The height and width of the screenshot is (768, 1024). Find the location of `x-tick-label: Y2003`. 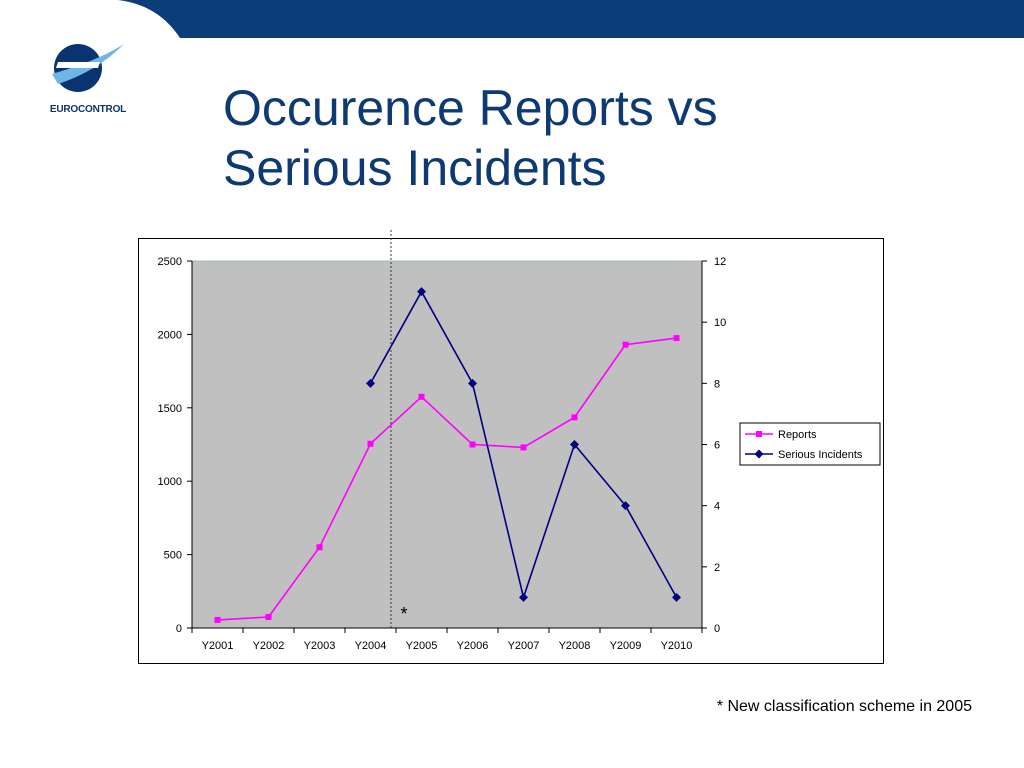

x-tick-label: Y2003 is located at coordinates (320, 646).